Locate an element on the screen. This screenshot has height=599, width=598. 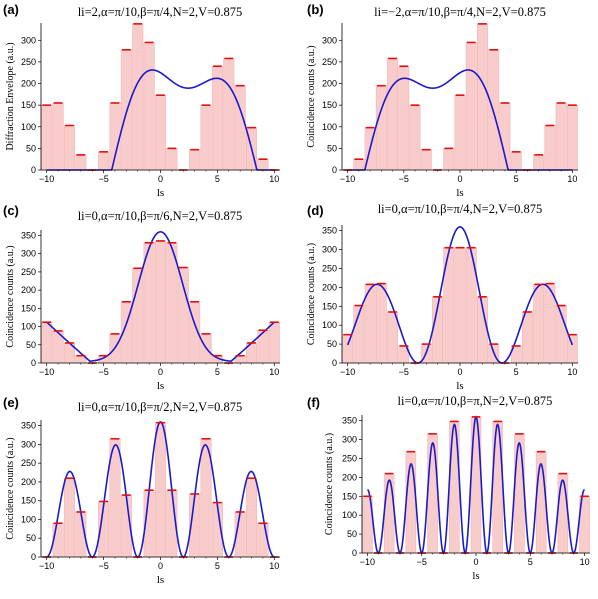
panel-title: li=0,α=π/10,β=π/6,N=2,V=0.875 is located at coordinates (160, 216).